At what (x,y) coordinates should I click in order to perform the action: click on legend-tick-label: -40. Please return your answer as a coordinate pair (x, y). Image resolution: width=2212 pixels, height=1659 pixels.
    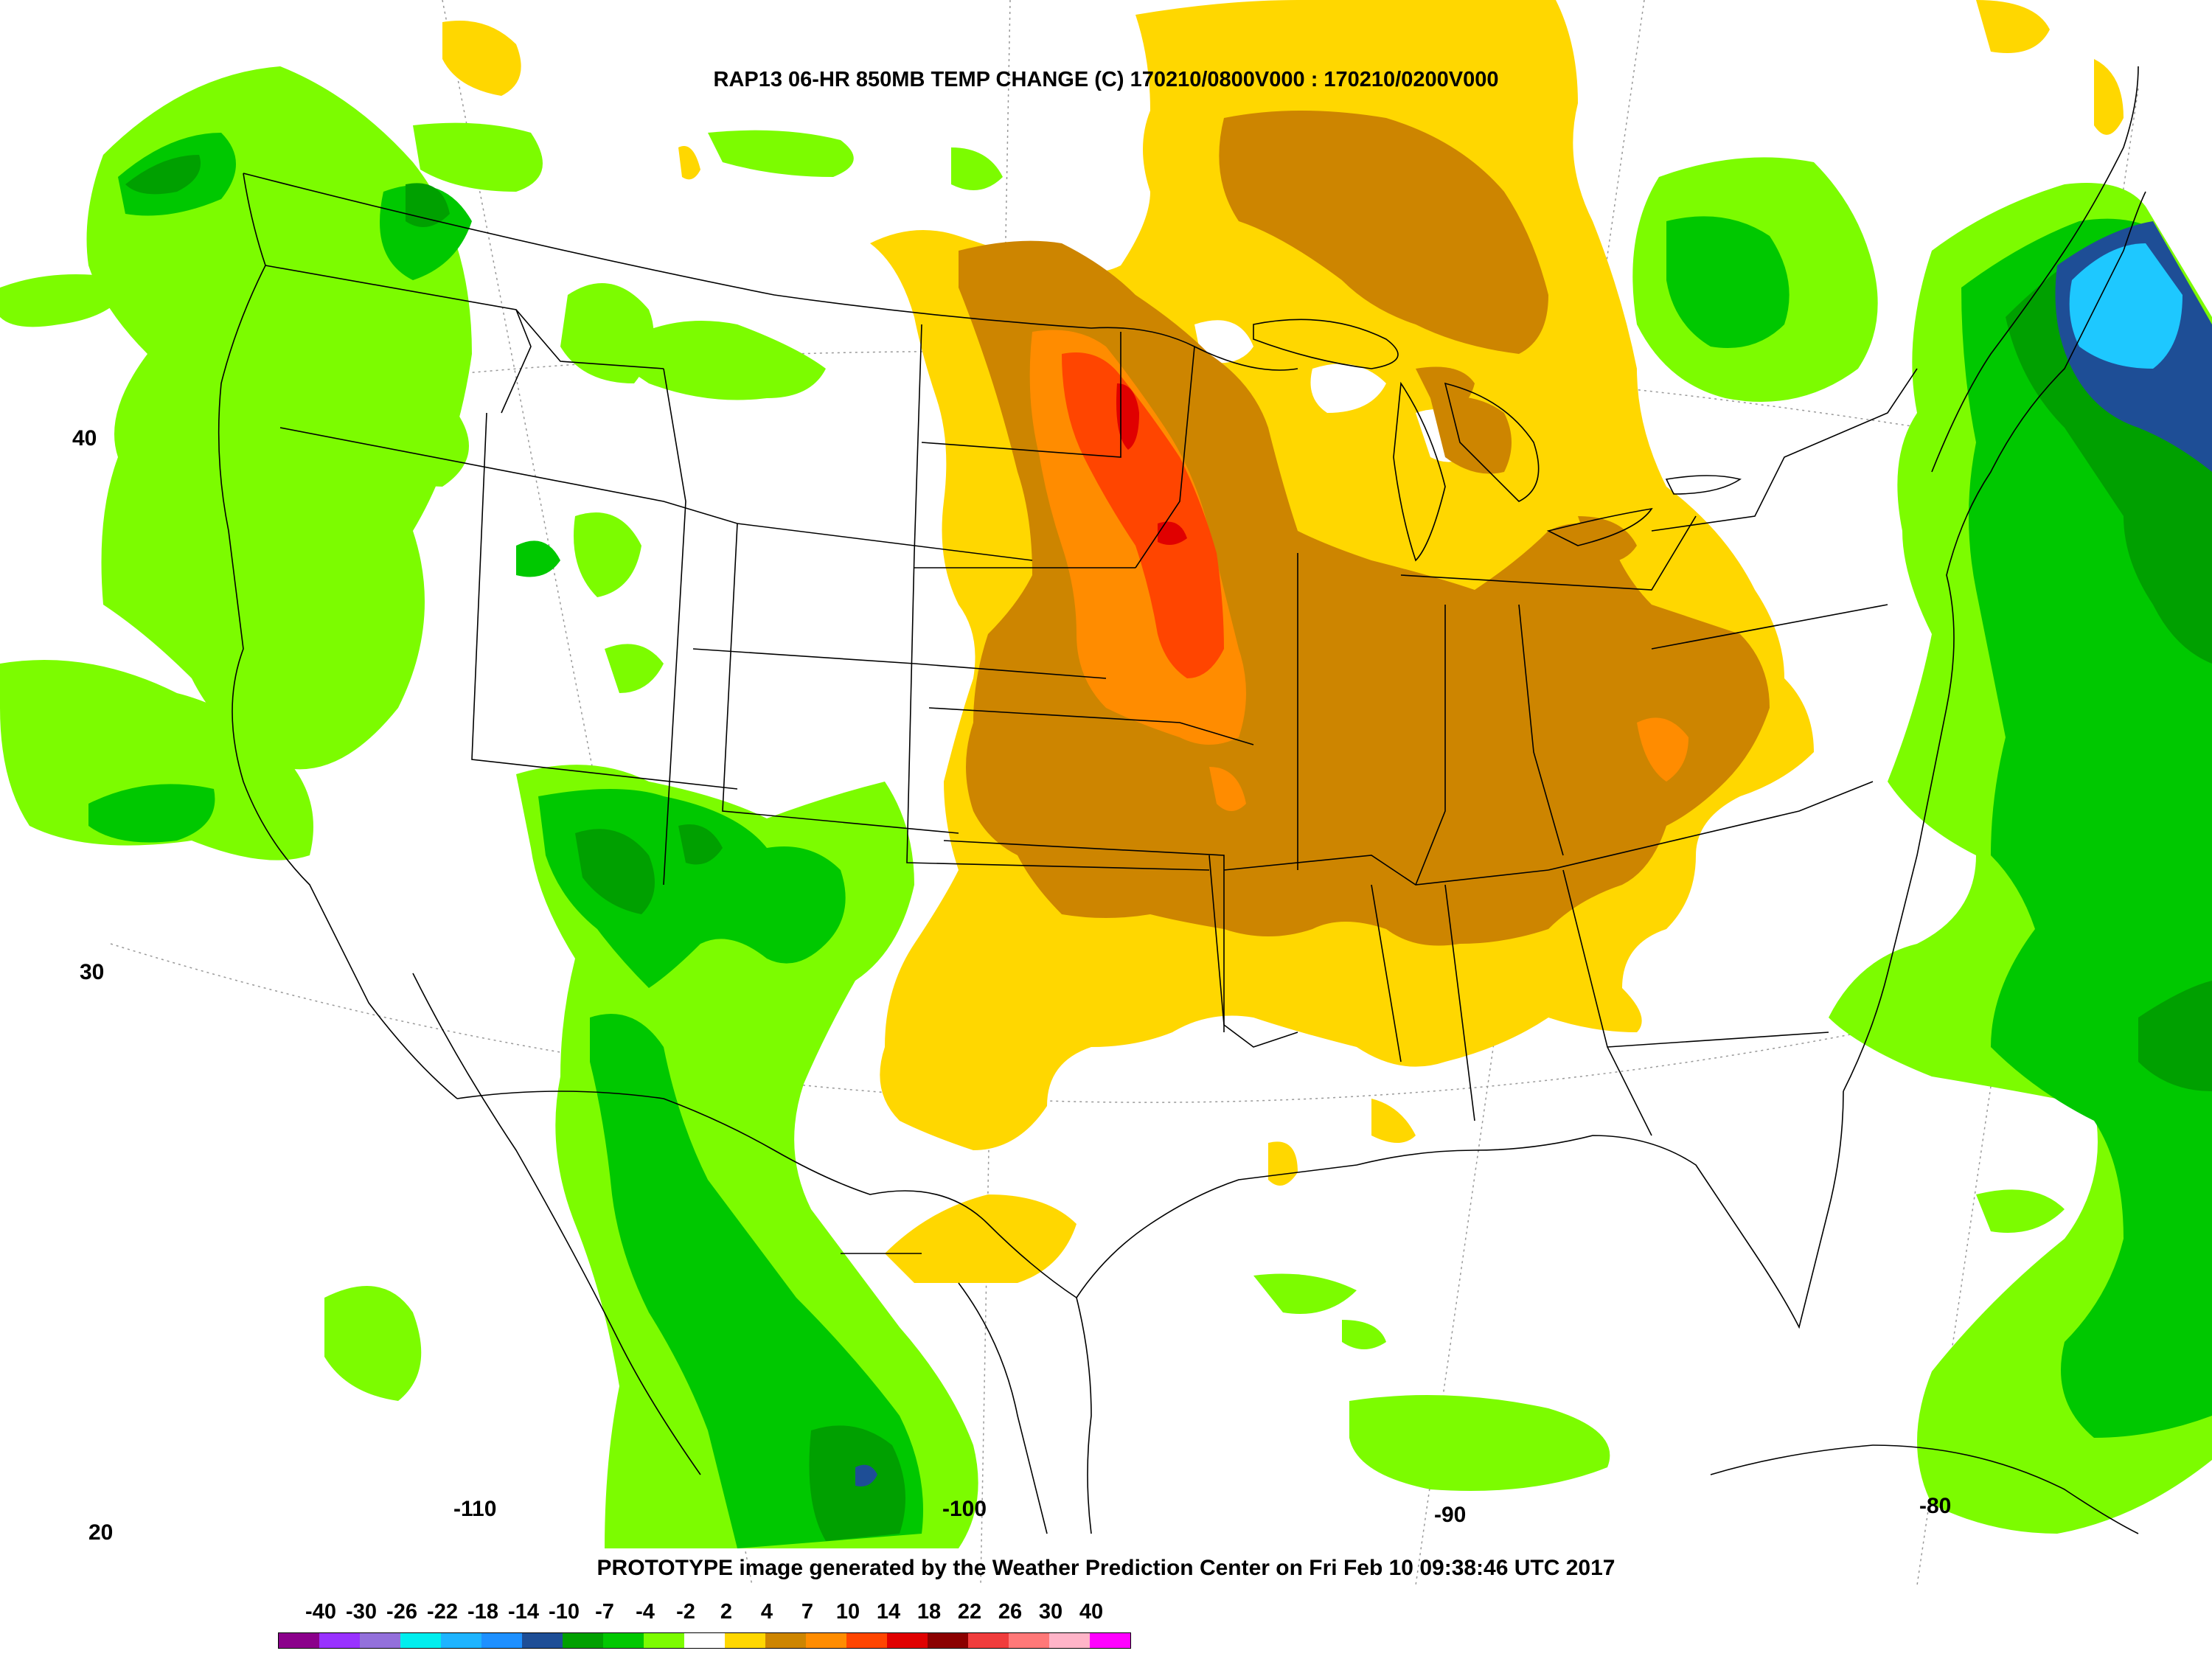
    Looking at the image, I should click on (320, 1612).